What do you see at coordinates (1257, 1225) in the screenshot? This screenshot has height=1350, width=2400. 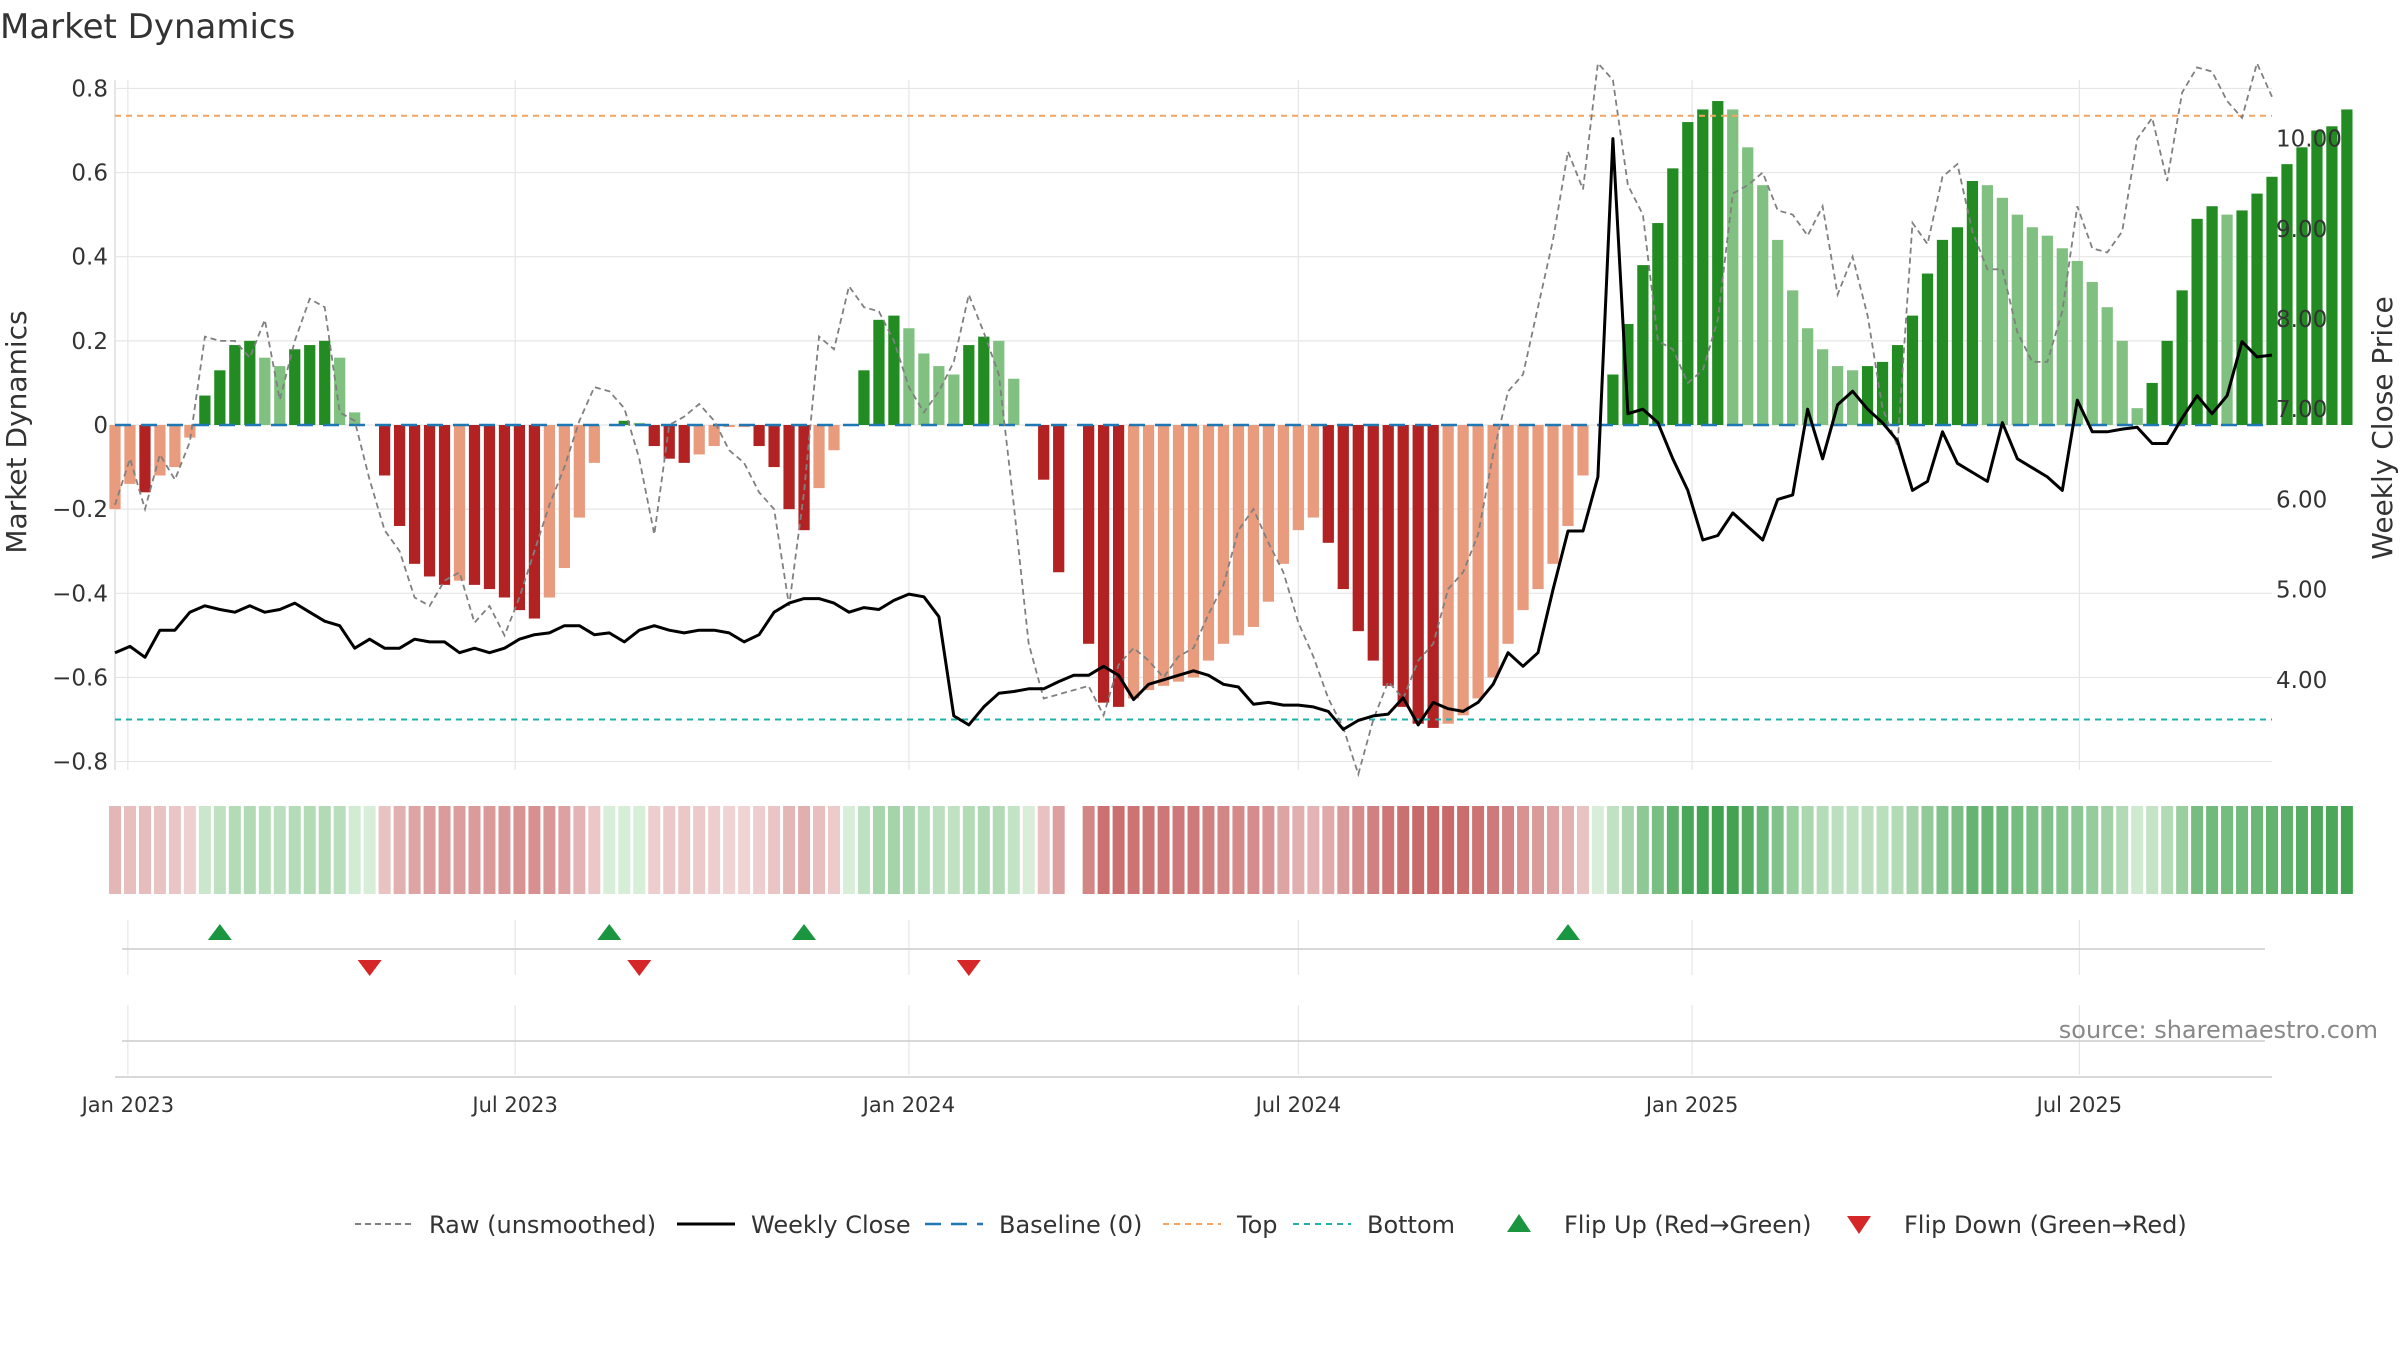 I see `legend-label: Top` at bounding box center [1257, 1225].